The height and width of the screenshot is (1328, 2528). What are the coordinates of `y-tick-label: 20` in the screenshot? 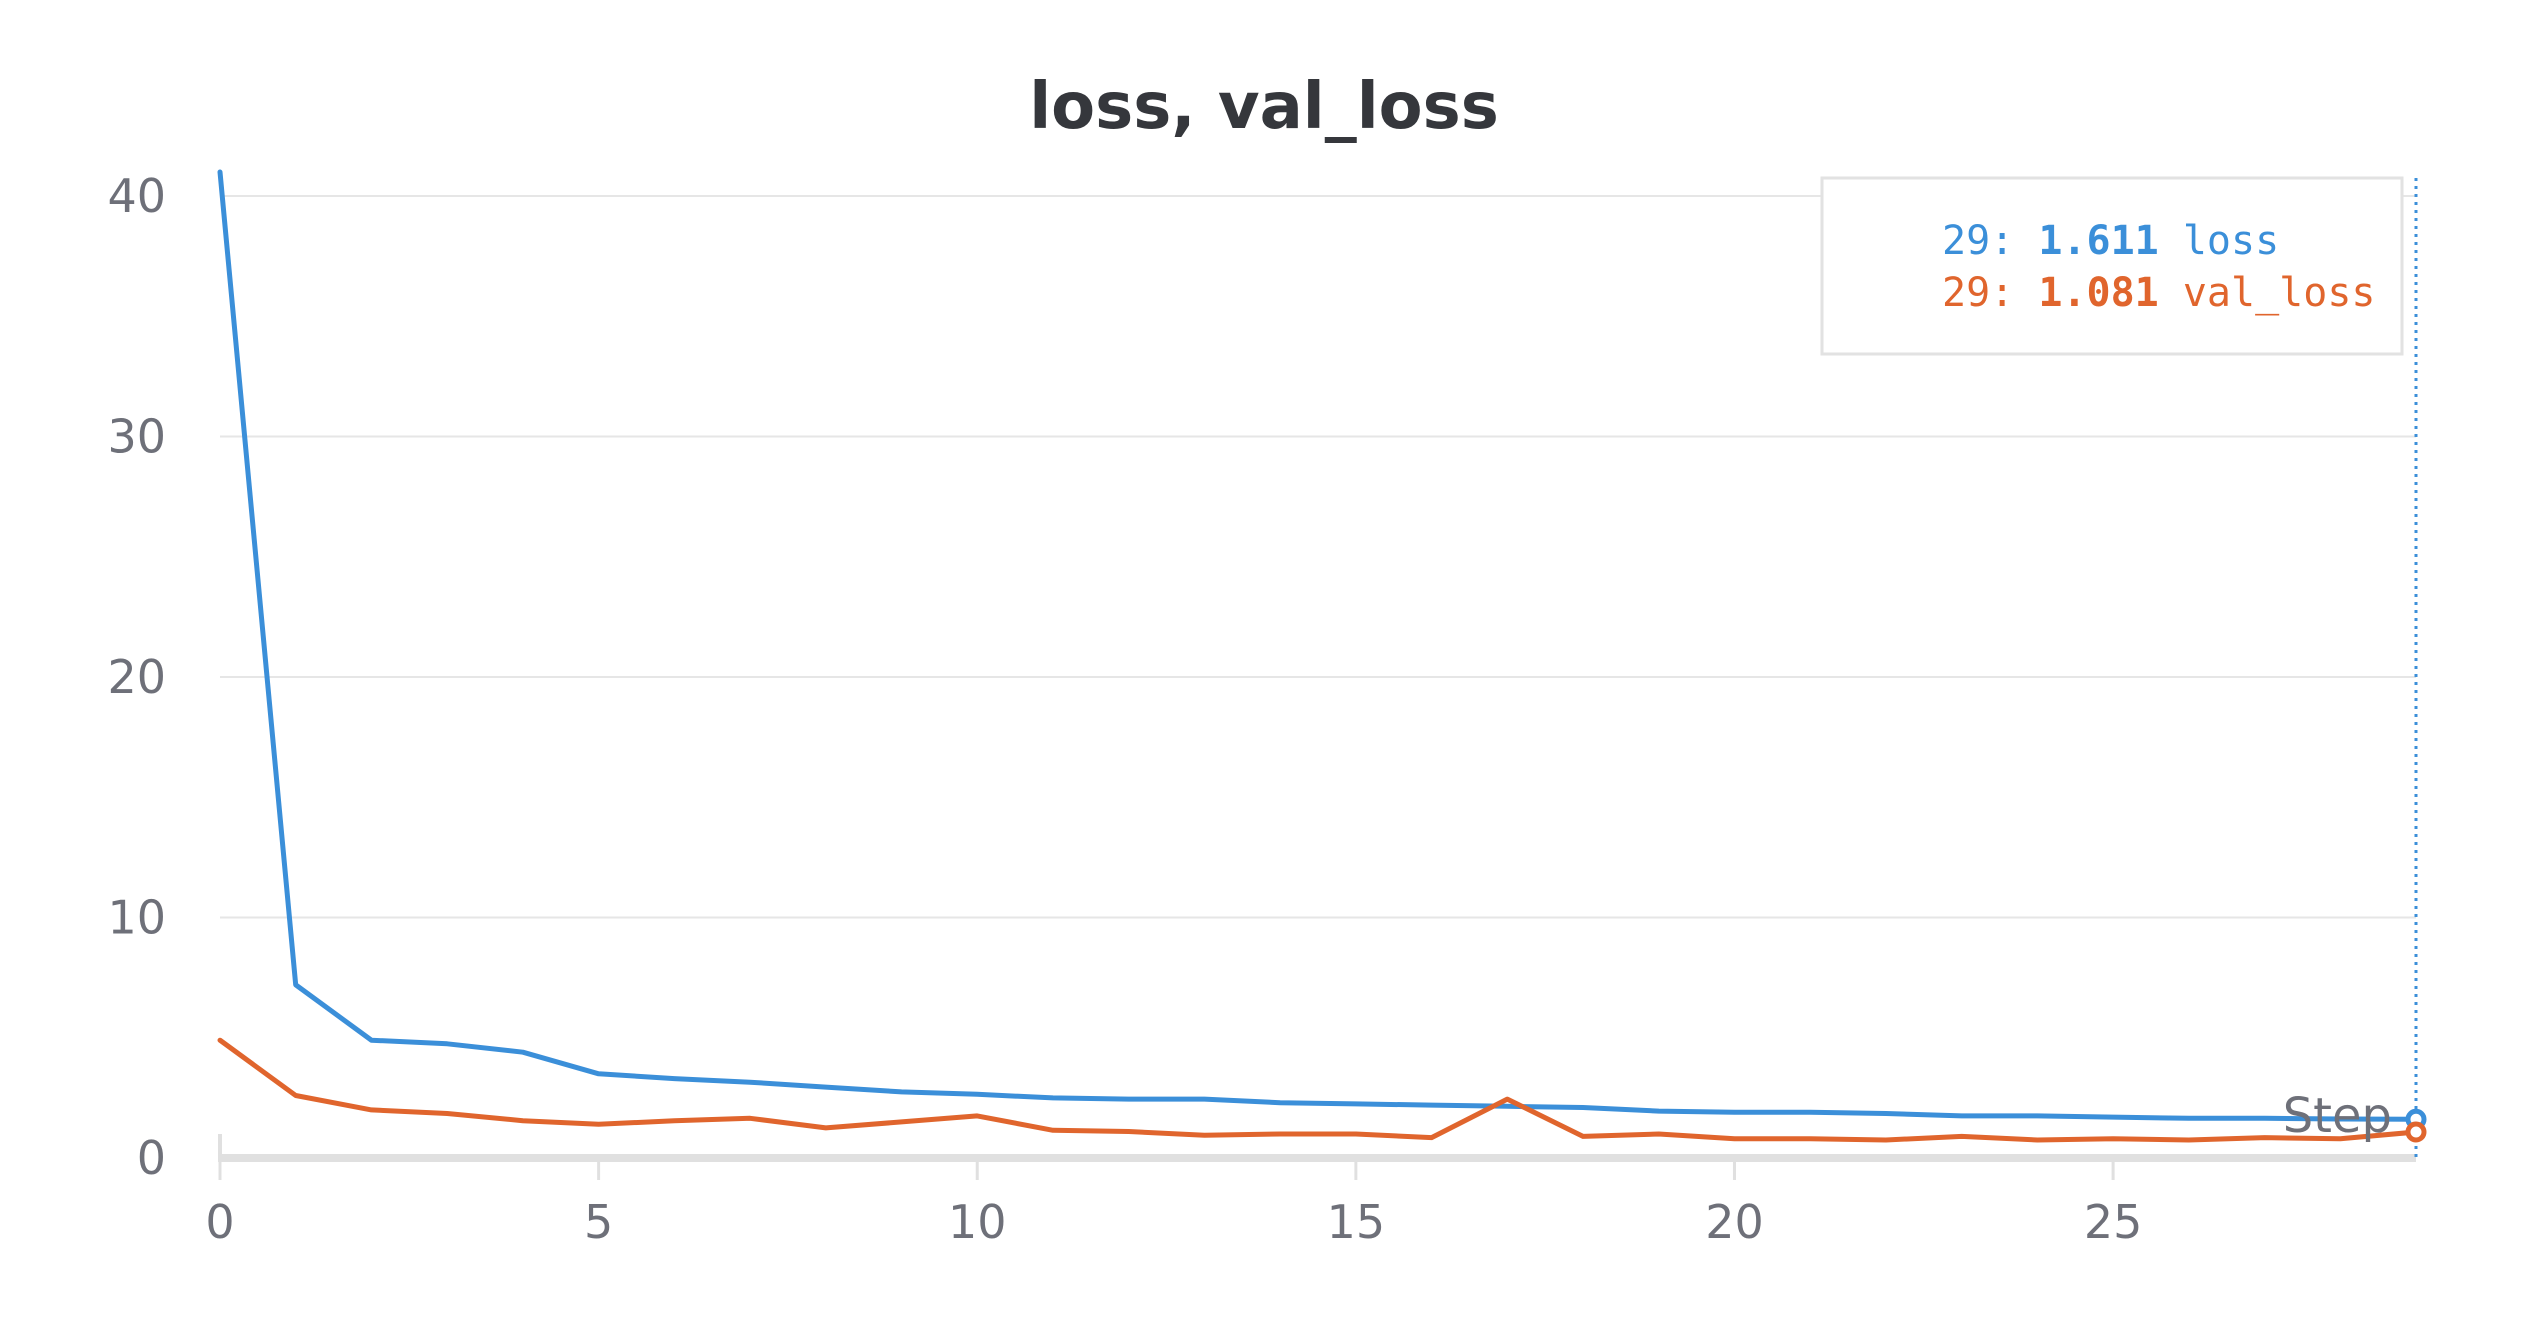 It's located at (136, 677).